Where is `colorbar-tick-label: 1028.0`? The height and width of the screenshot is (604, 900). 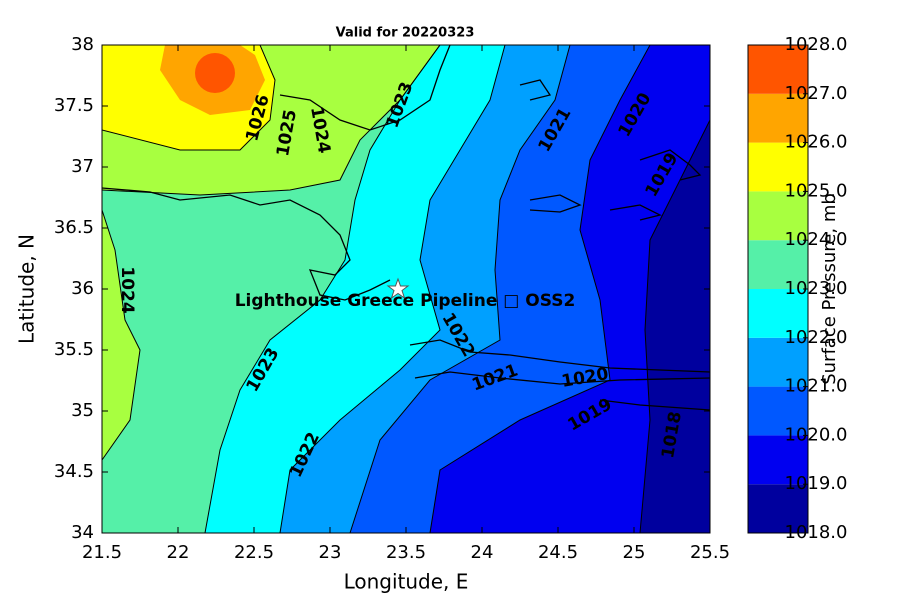 colorbar-tick-label: 1028.0 is located at coordinates (816, 44).